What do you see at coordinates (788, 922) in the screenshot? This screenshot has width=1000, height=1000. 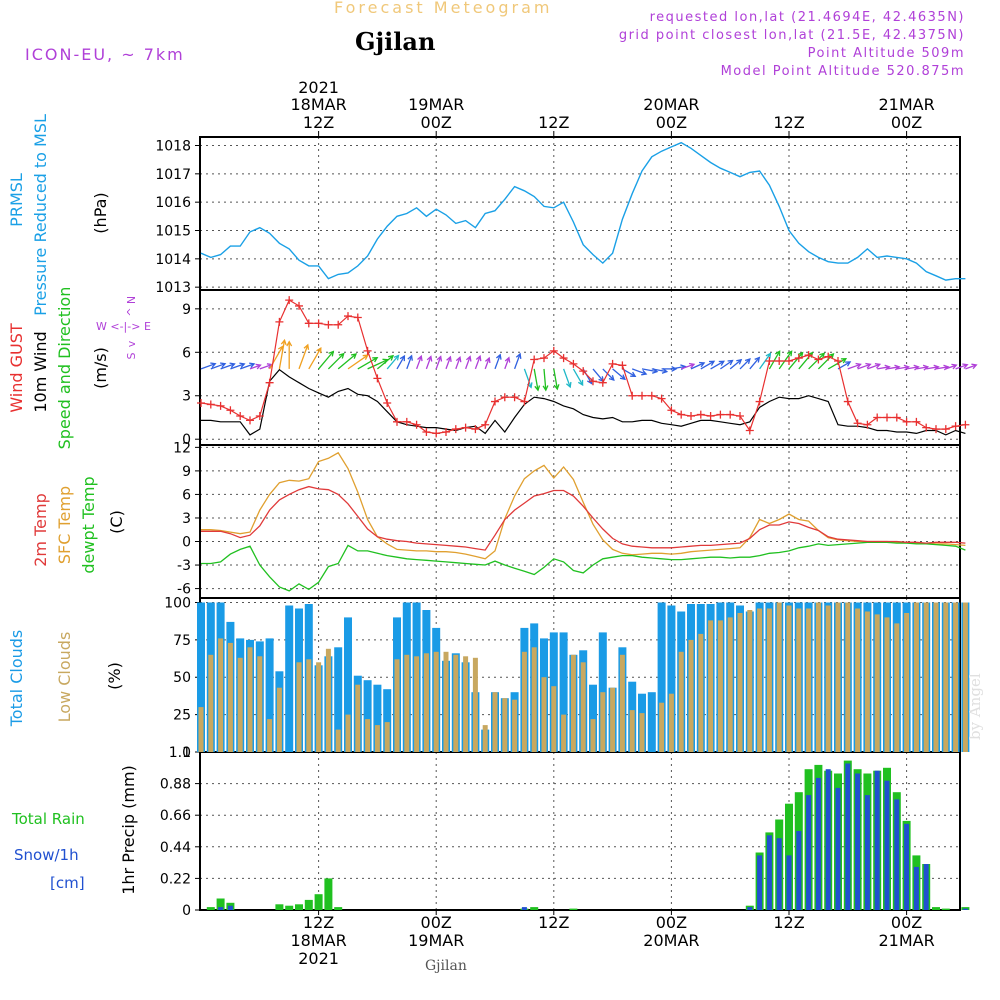 I see `bottom-time-label: 12Z` at bounding box center [788, 922].